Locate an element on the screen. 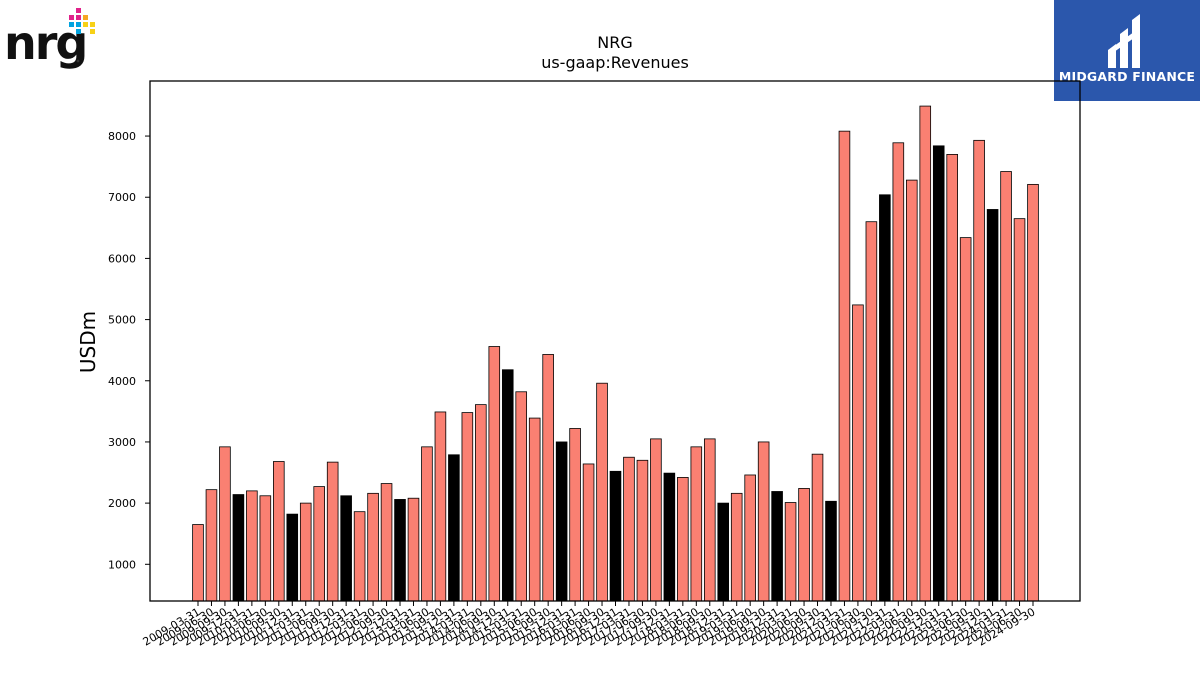 This screenshot has width=1200, height=675. chart-title: NRG is located at coordinates (614, 42).